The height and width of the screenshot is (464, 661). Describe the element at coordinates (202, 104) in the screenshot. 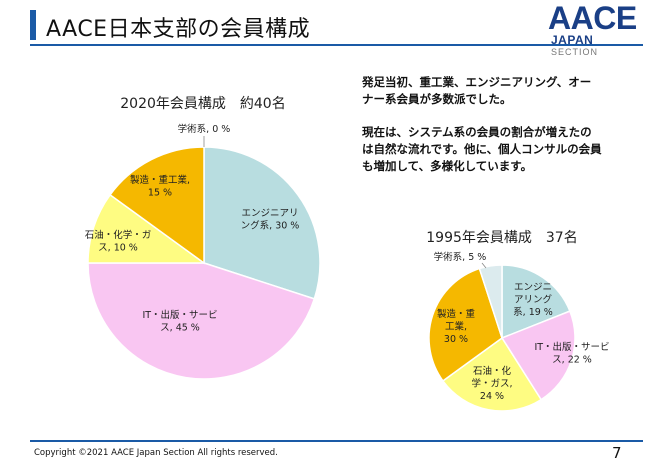

I see `chart-2020-title: 2020年会員構成 約40名` at that location.